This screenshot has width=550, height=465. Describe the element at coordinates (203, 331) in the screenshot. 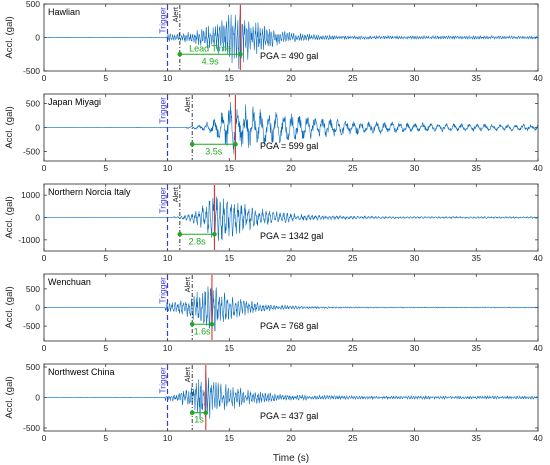

I see `lead-time-value: 1.6s` at that location.